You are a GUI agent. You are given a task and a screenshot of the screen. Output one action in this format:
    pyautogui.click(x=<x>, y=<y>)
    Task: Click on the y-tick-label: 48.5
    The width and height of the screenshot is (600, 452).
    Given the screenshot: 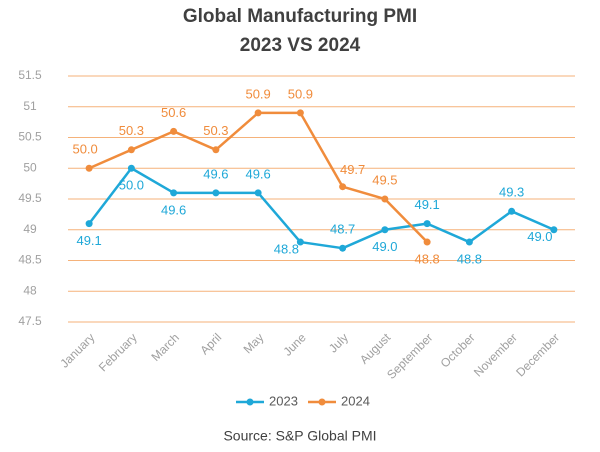 What is the action you would take?
    pyautogui.click(x=30, y=260)
    